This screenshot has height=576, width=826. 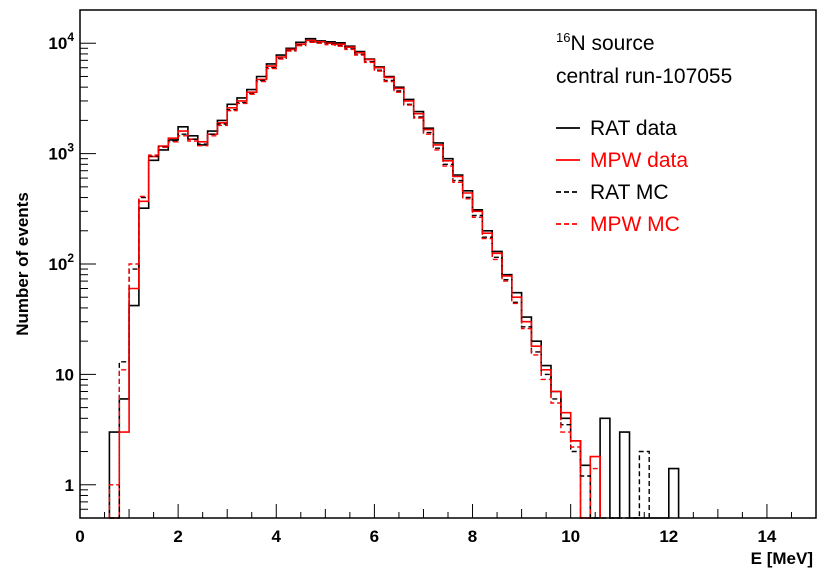 I want to click on y-tick-label: 10³, so click(x=61, y=152).